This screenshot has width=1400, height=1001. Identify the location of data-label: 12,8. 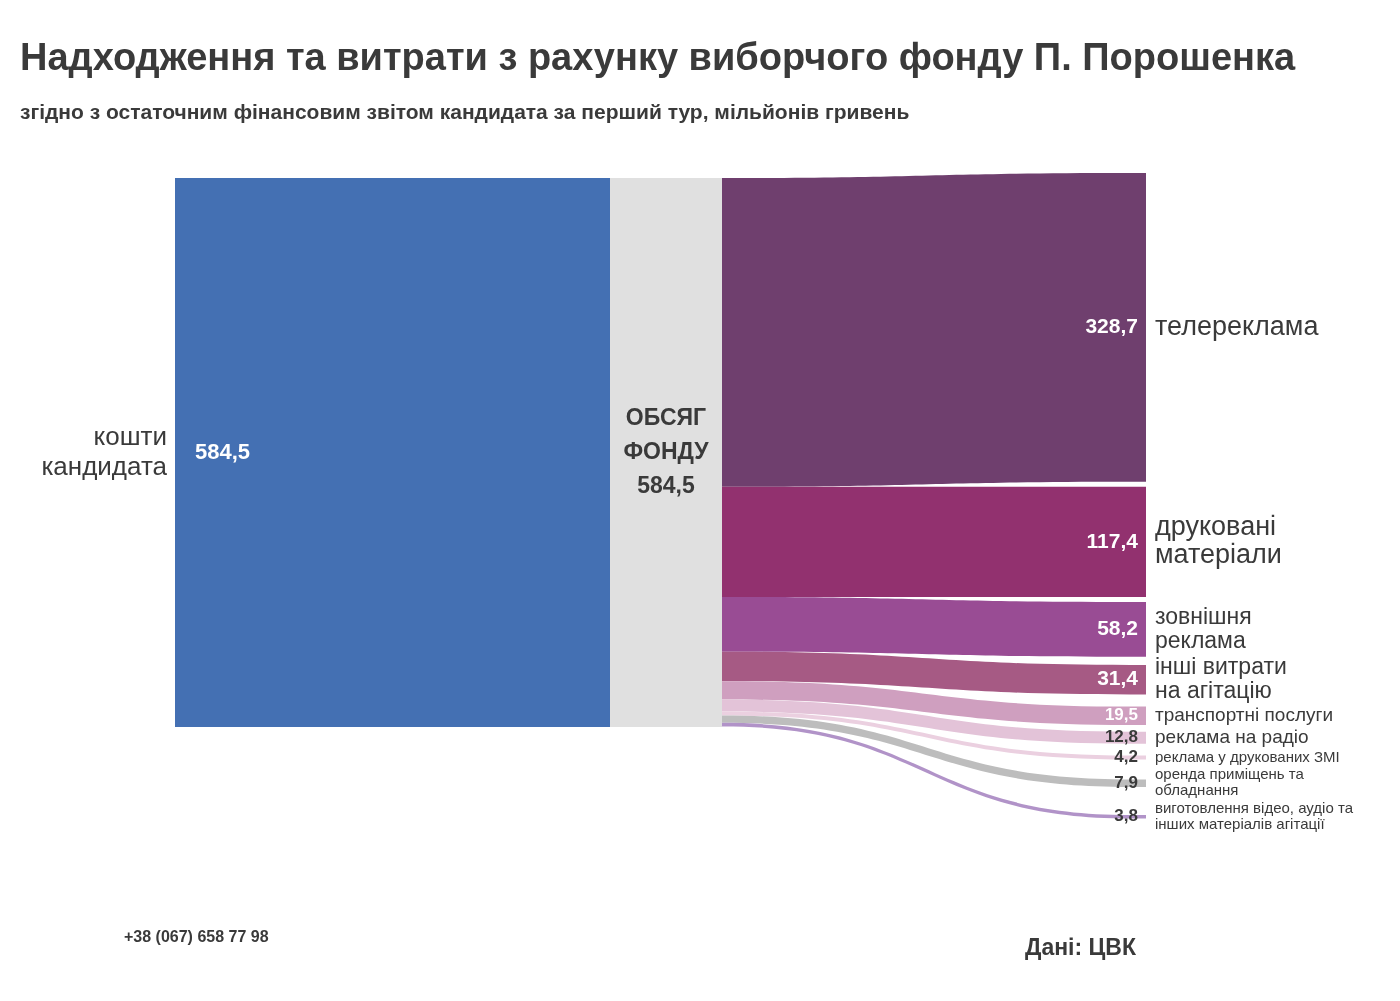
(1121, 737).